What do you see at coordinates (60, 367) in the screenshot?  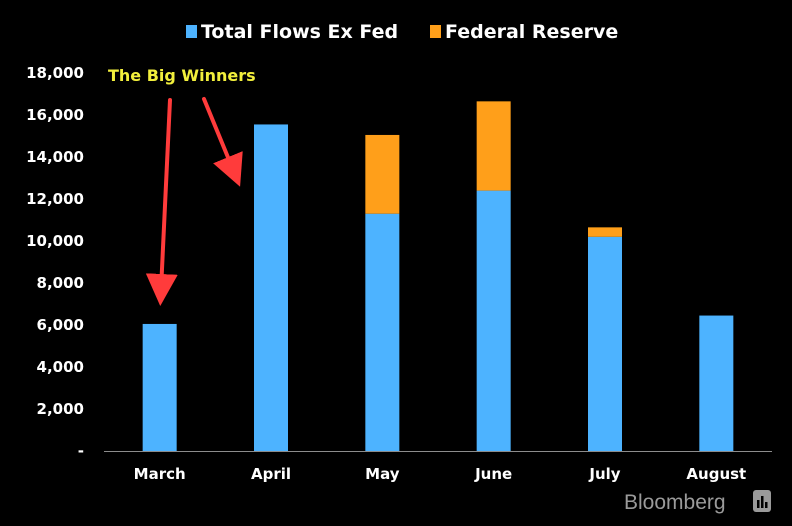 I see `y-tick-label: 4,000` at bounding box center [60, 367].